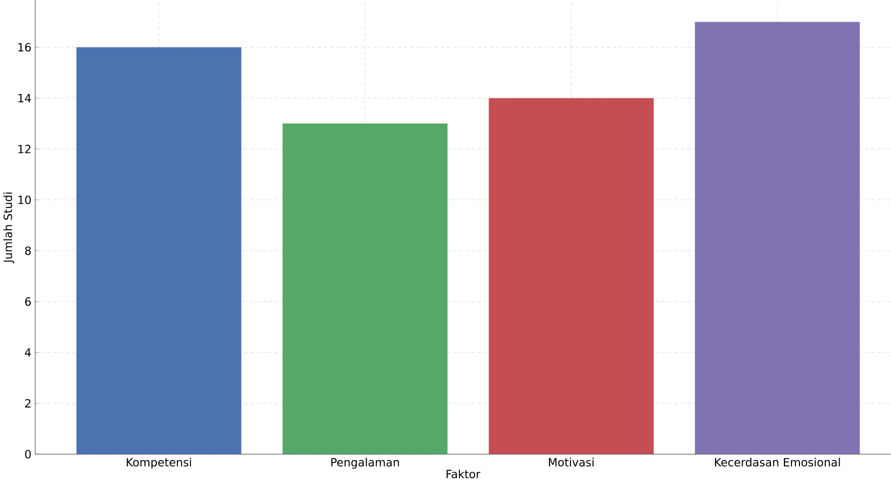 The image size is (891, 482). Describe the element at coordinates (27, 352) in the screenshot. I see `y-tick-label: 4` at that location.